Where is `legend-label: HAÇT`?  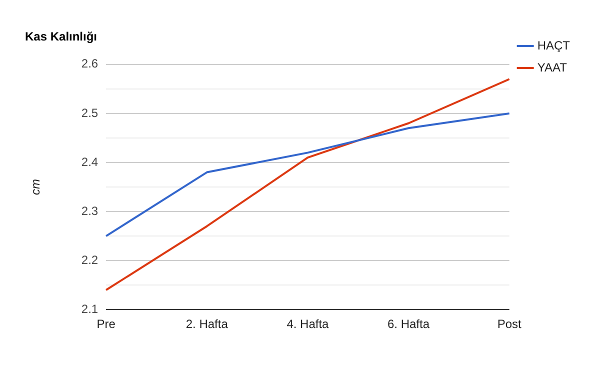 legend-label: HAÇT is located at coordinates (554, 45).